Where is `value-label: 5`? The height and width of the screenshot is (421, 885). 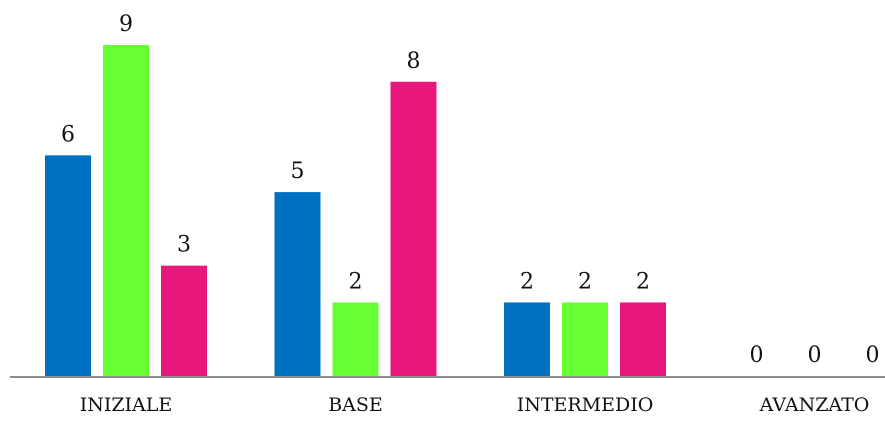
value-label: 5 is located at coordinates (298, 171).